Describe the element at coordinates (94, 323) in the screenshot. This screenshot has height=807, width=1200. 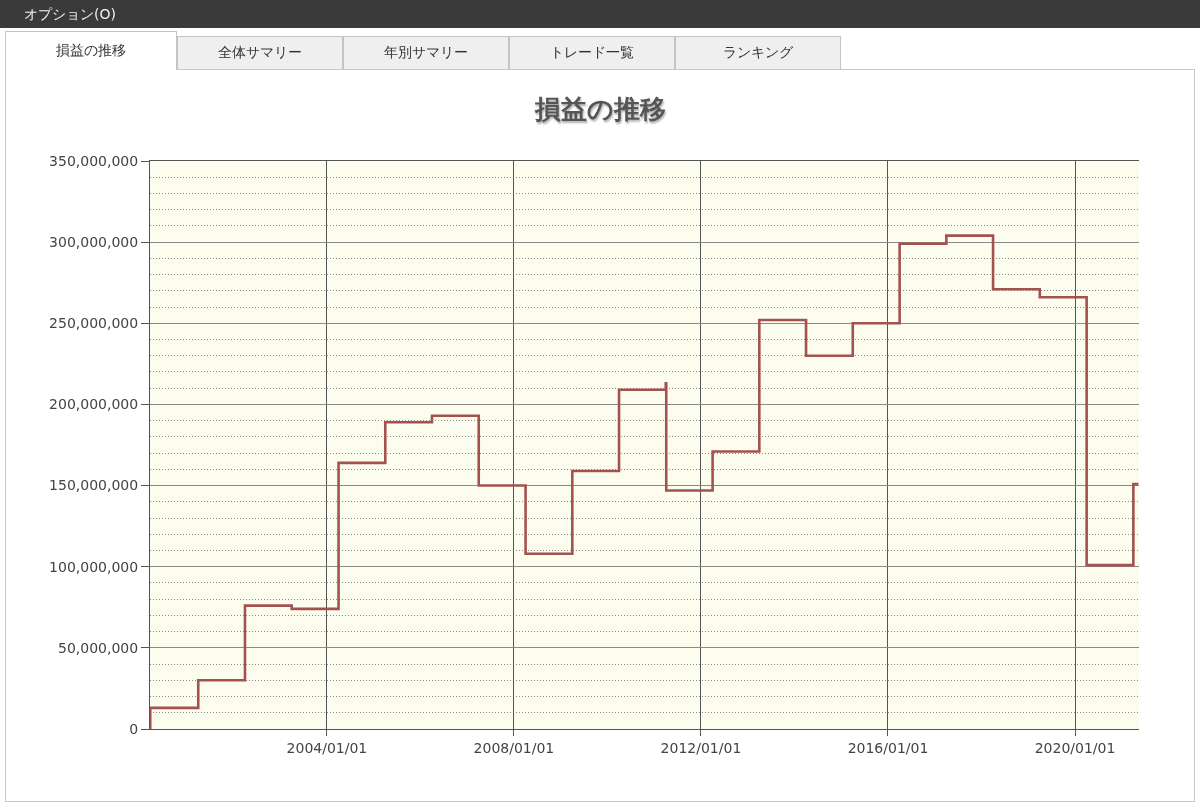
I see `y-tick-label: 250,000,000` at that location.